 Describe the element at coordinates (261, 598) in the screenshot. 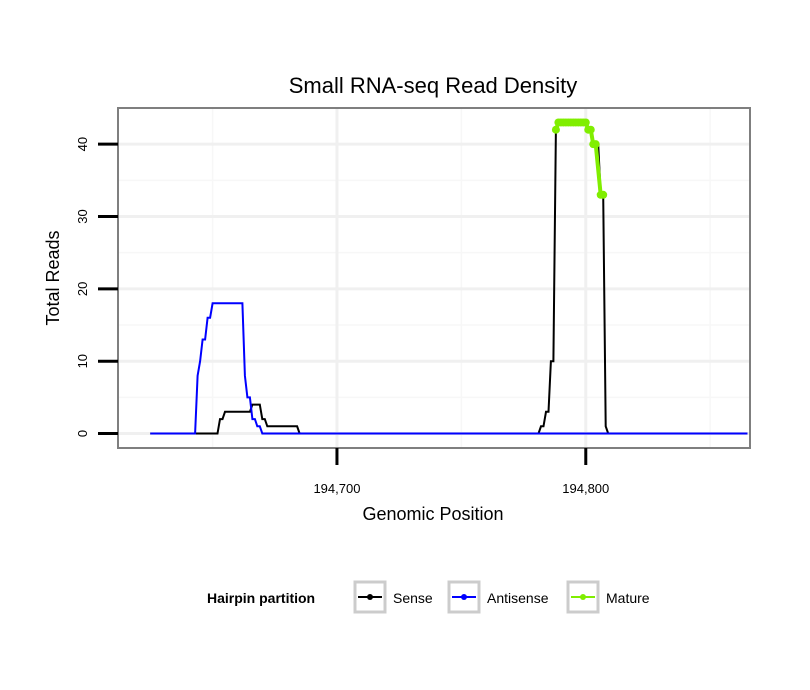

I see `legend-title: Hairpin partition` at that location.